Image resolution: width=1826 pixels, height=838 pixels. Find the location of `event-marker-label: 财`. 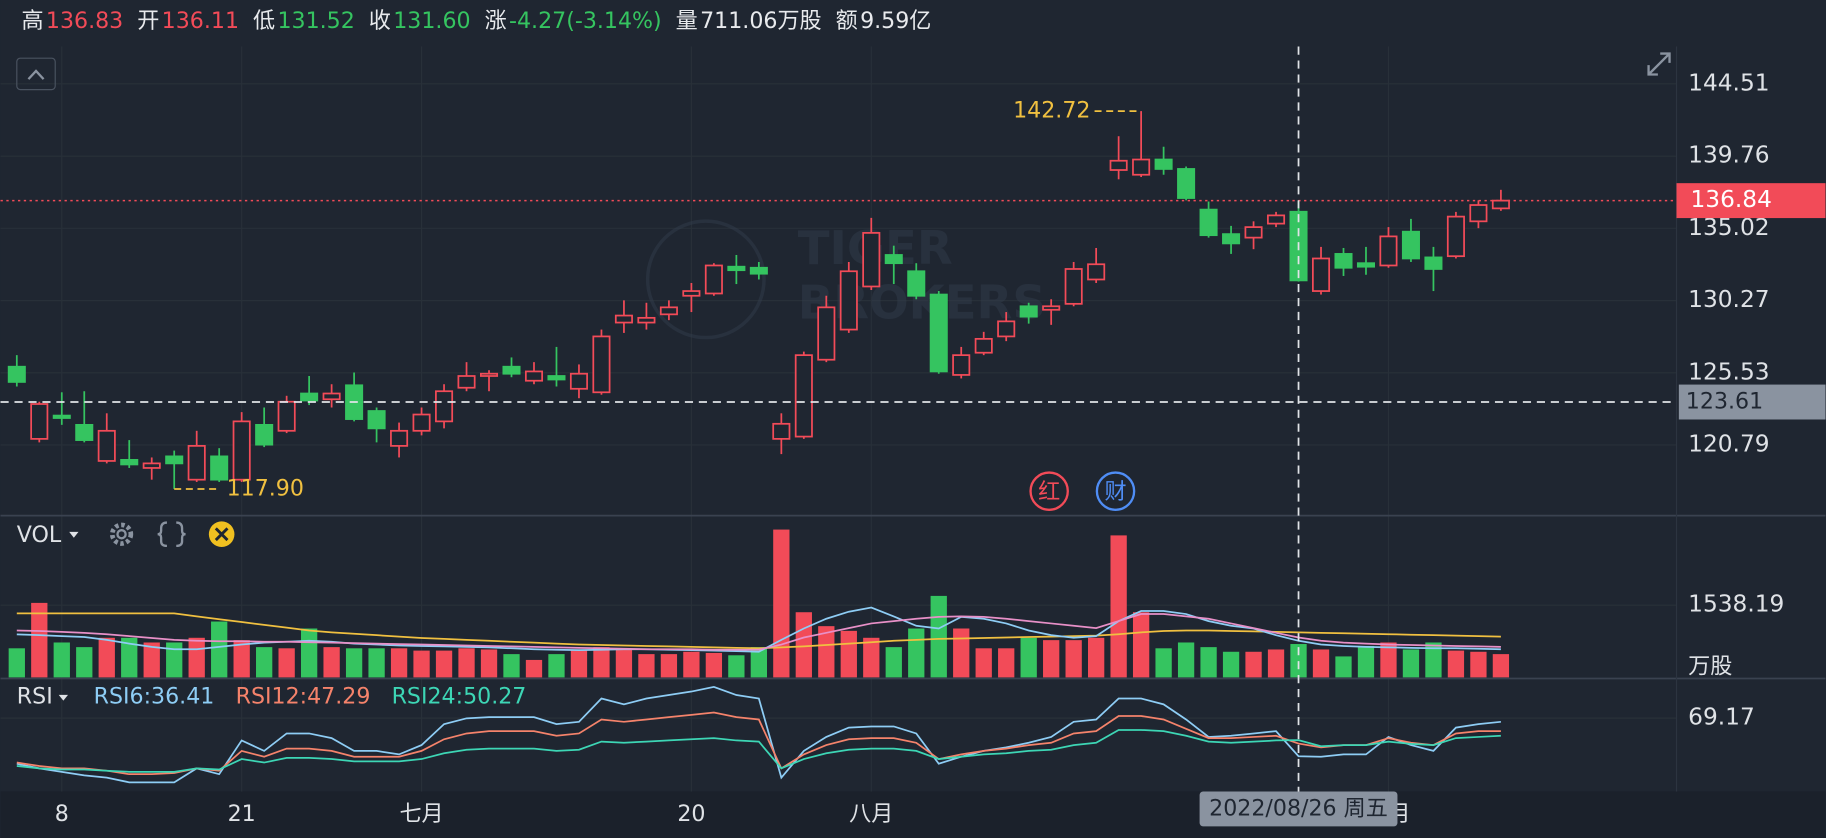

event-marker-label: 财 is located at coordinates (1115, 492).